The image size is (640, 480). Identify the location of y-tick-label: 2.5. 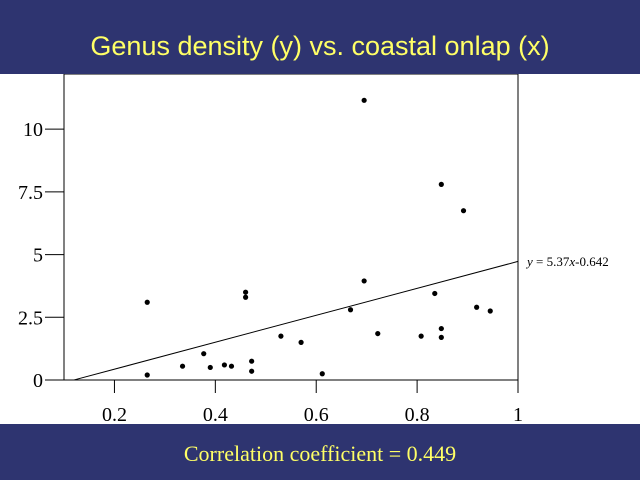
(30, 318).